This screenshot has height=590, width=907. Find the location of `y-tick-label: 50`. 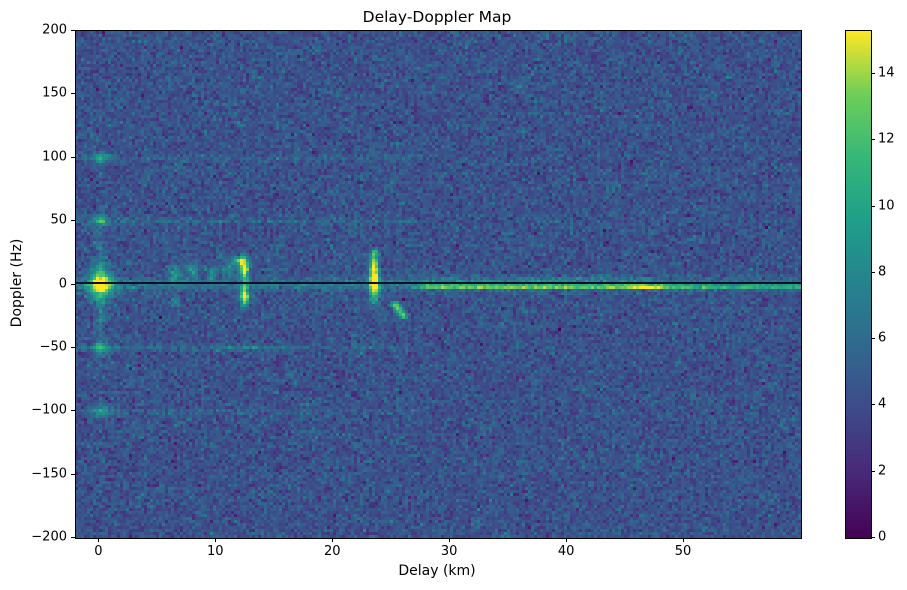

y-tick-label: 50 is located at coordinates (58, 220).